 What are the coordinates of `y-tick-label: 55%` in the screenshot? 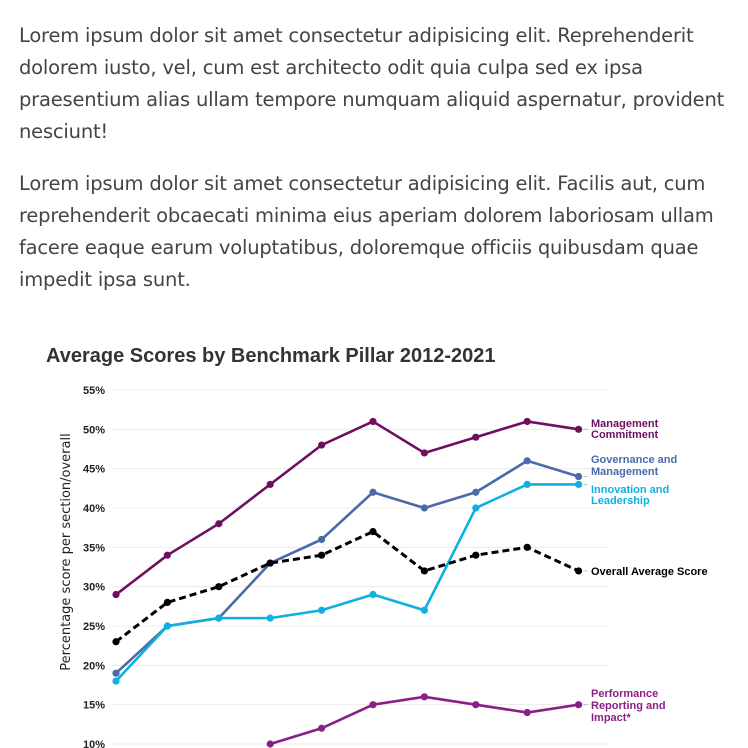 It's located at (94, 391).